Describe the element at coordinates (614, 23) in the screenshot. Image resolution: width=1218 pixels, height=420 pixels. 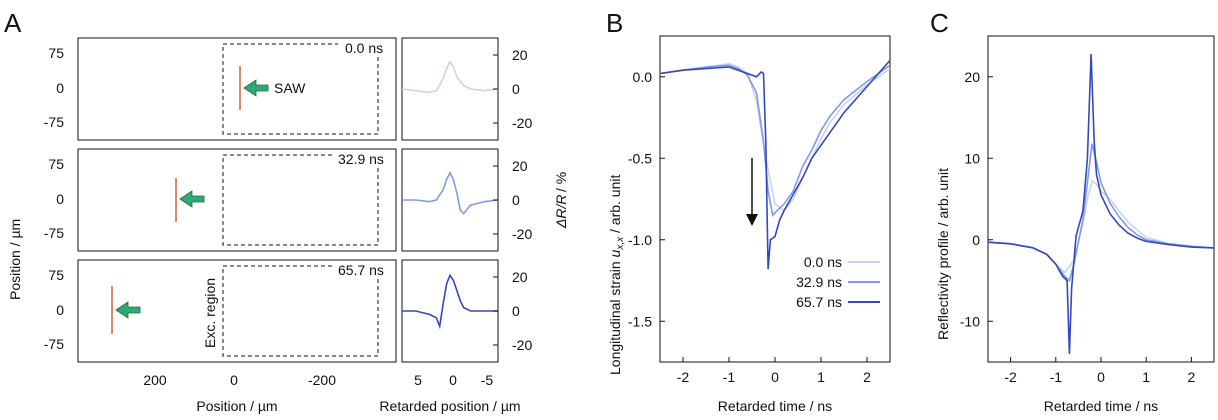
I see `panel-letter-b: B` at that location.